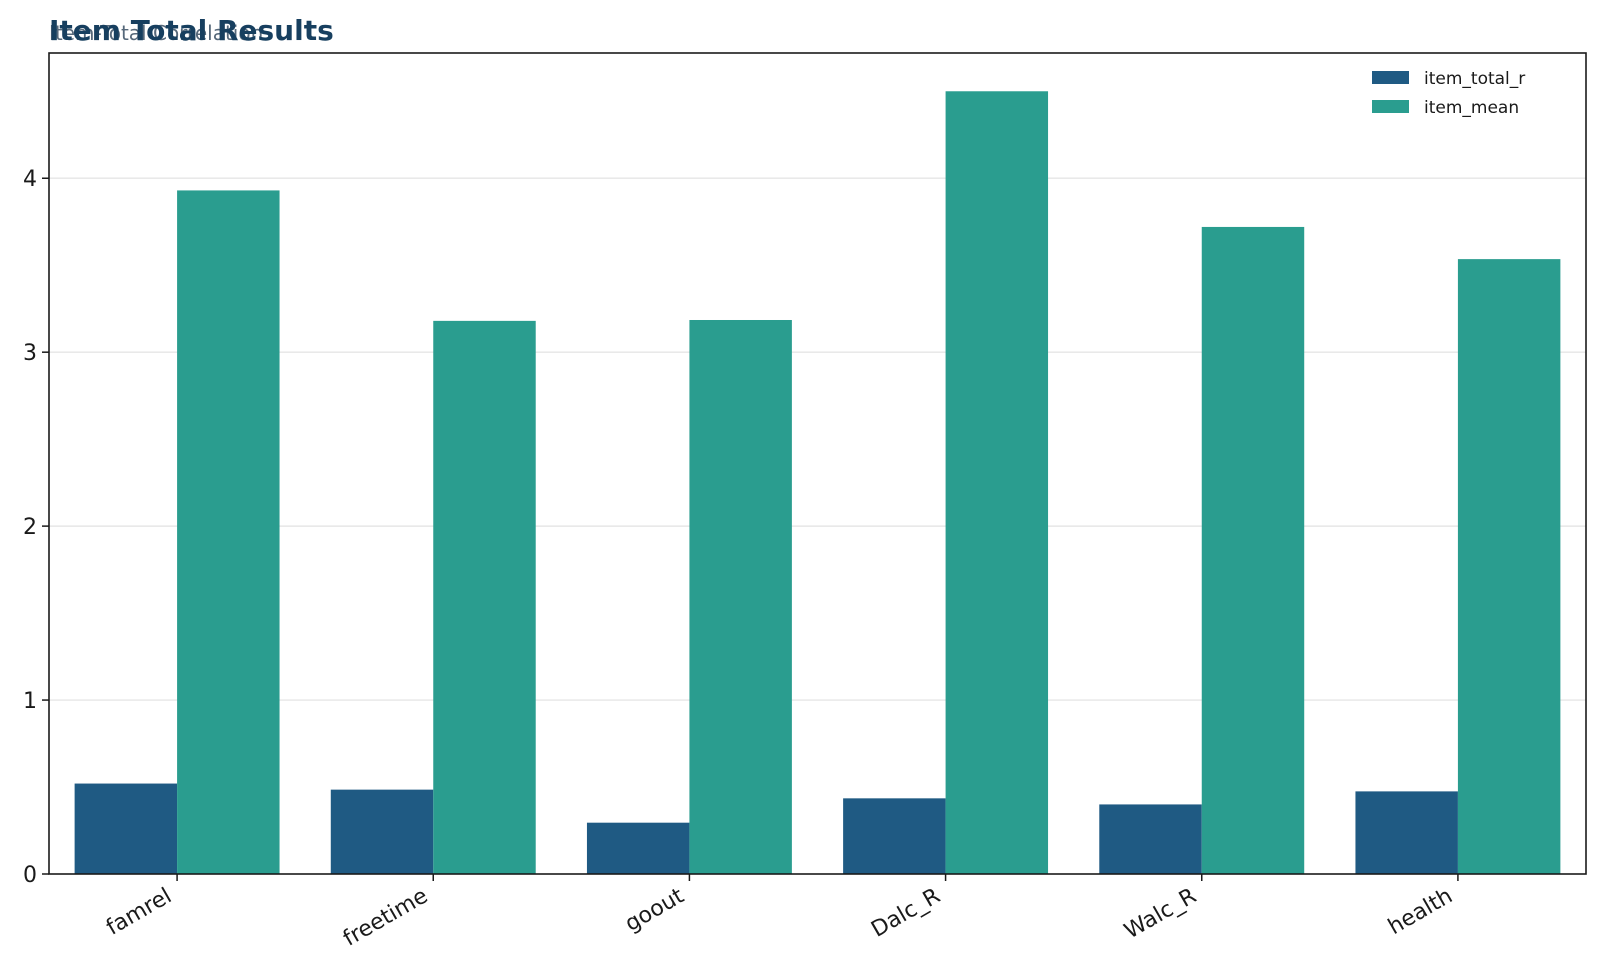  What do you see at coordinates (382, 831) in the screenshot?
I see `bar-item_total_r-freetime` at bounding box center [382, 831].